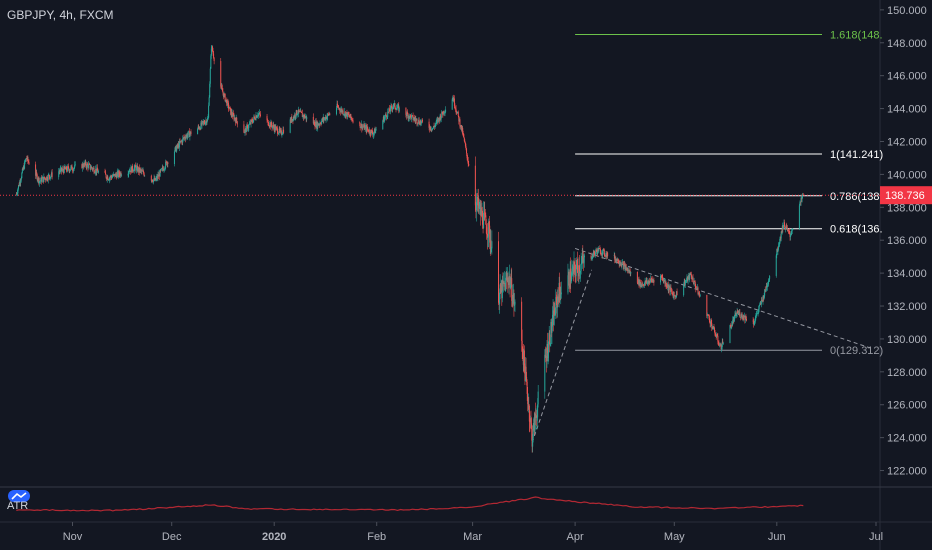  I want to click on trendlines, so click(702, 345).